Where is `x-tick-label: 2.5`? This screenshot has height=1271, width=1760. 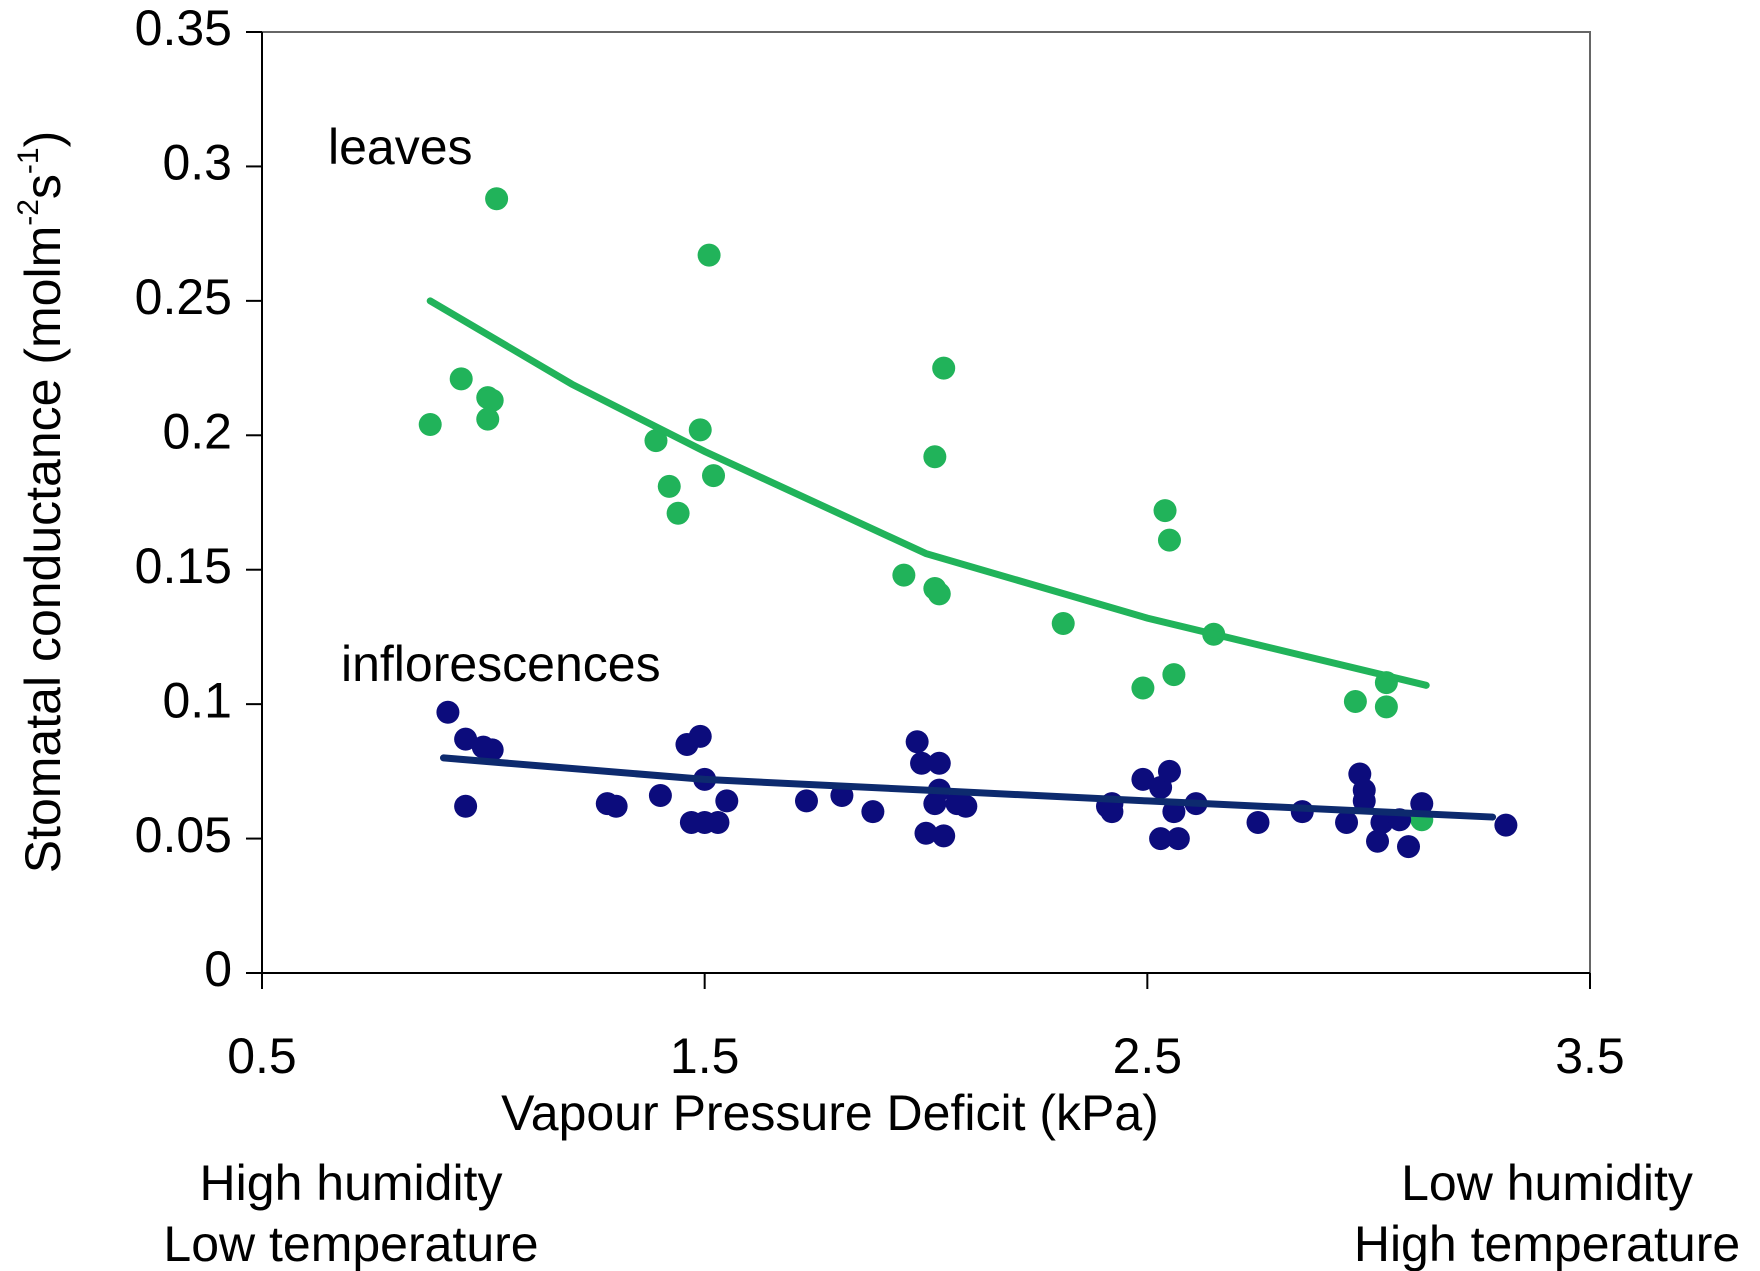
x-tick-label: 2.5 is located at coordinates (1148, 1056).